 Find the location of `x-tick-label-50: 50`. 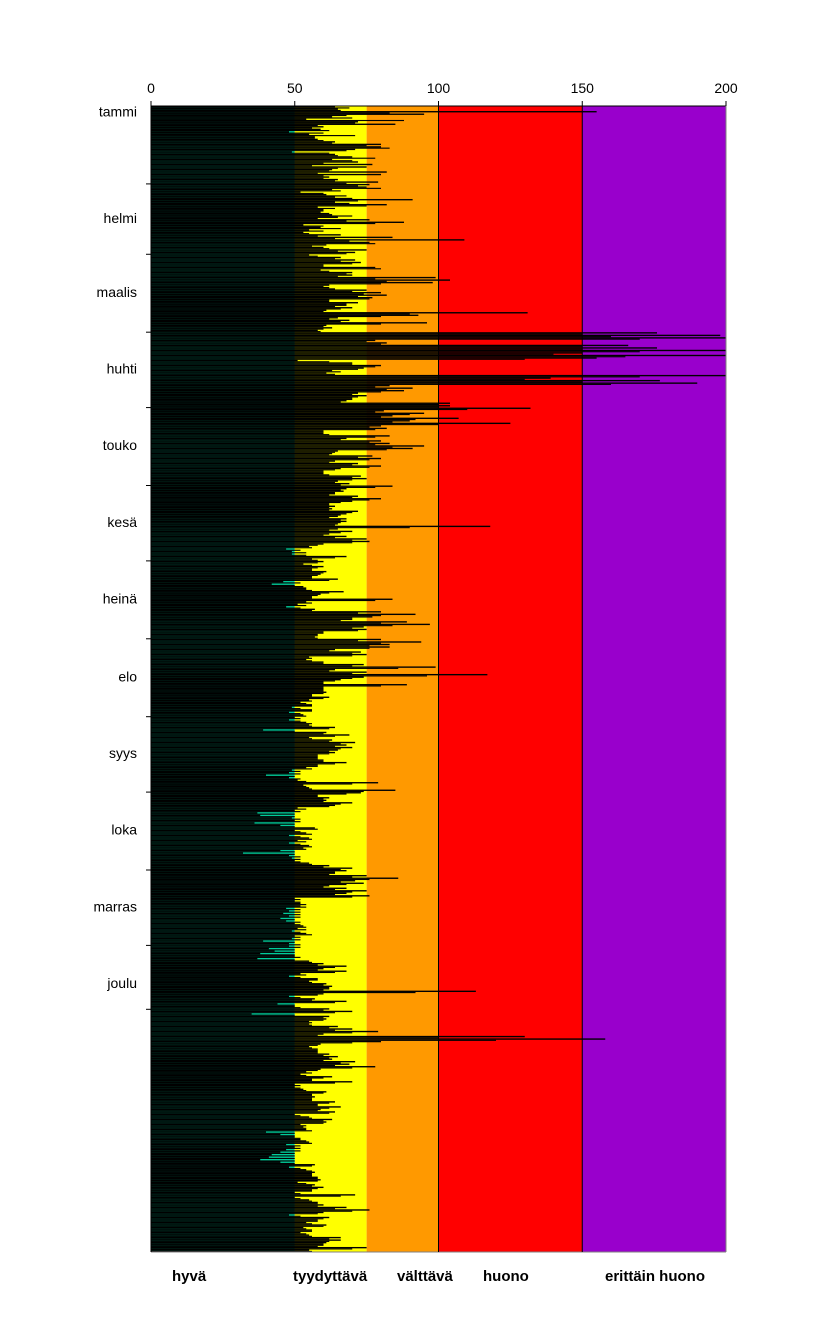

x-tick-label-50: 50 is located at coordinates (295, 88).